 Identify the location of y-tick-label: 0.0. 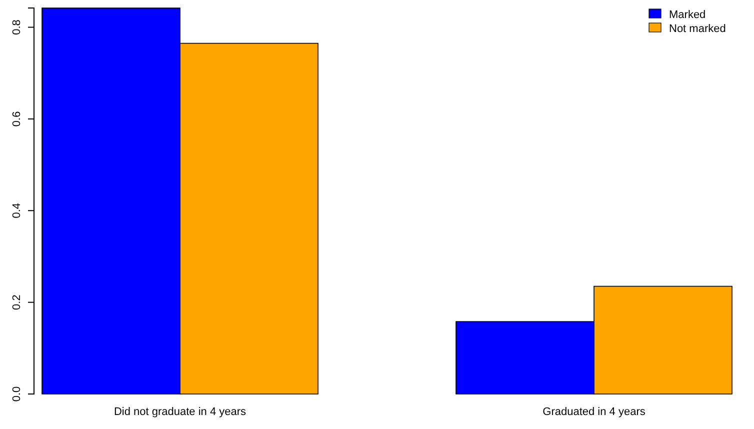
(17, 394).